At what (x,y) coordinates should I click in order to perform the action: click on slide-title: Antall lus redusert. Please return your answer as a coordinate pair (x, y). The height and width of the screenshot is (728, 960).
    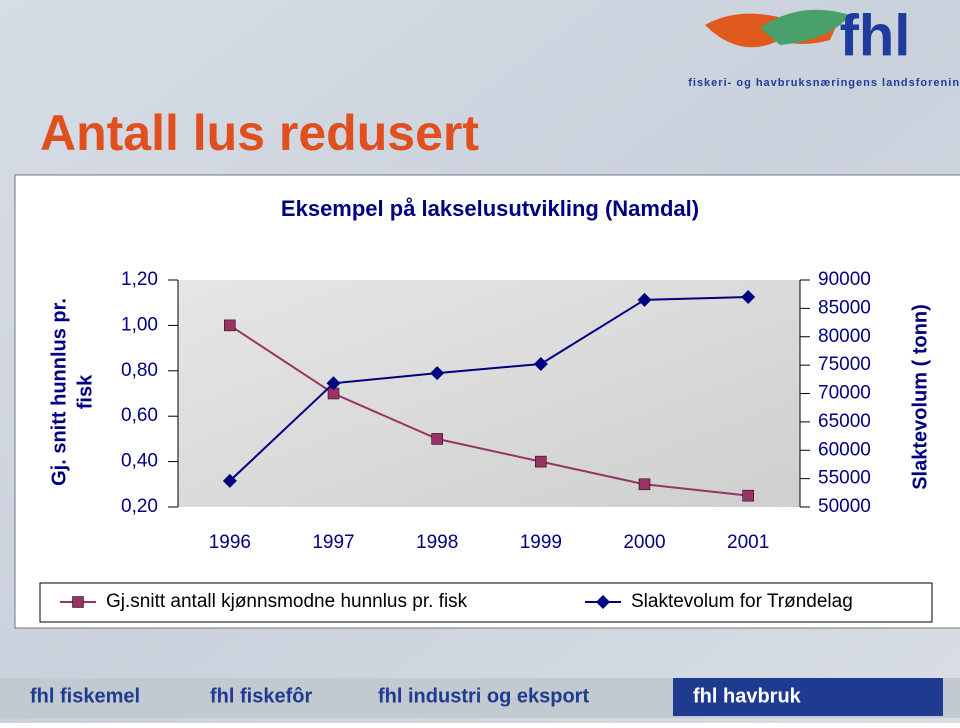
    Looking at the image, I should click on (259, 133).